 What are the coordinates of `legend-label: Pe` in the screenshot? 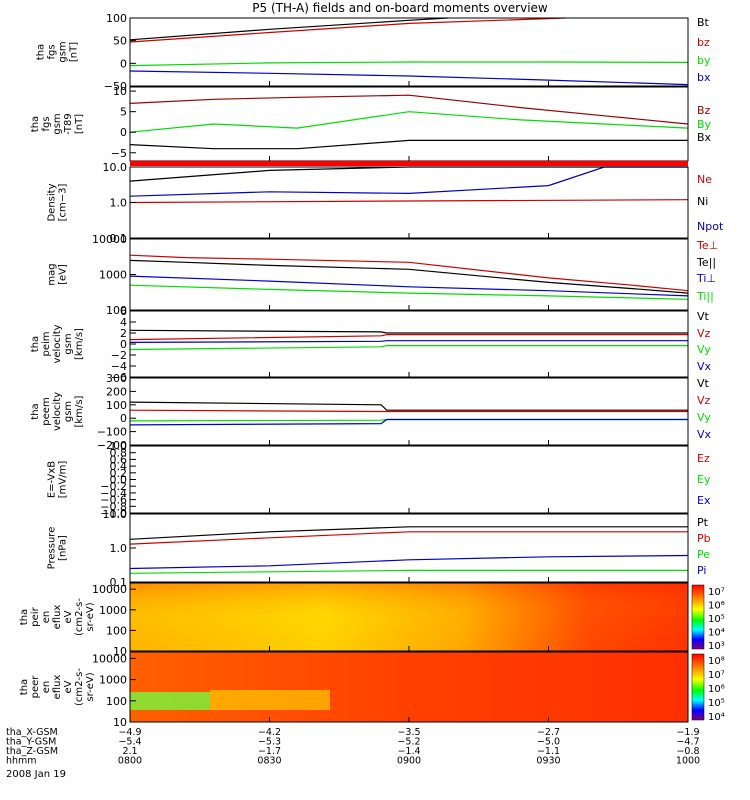 It's located at (703, 554).